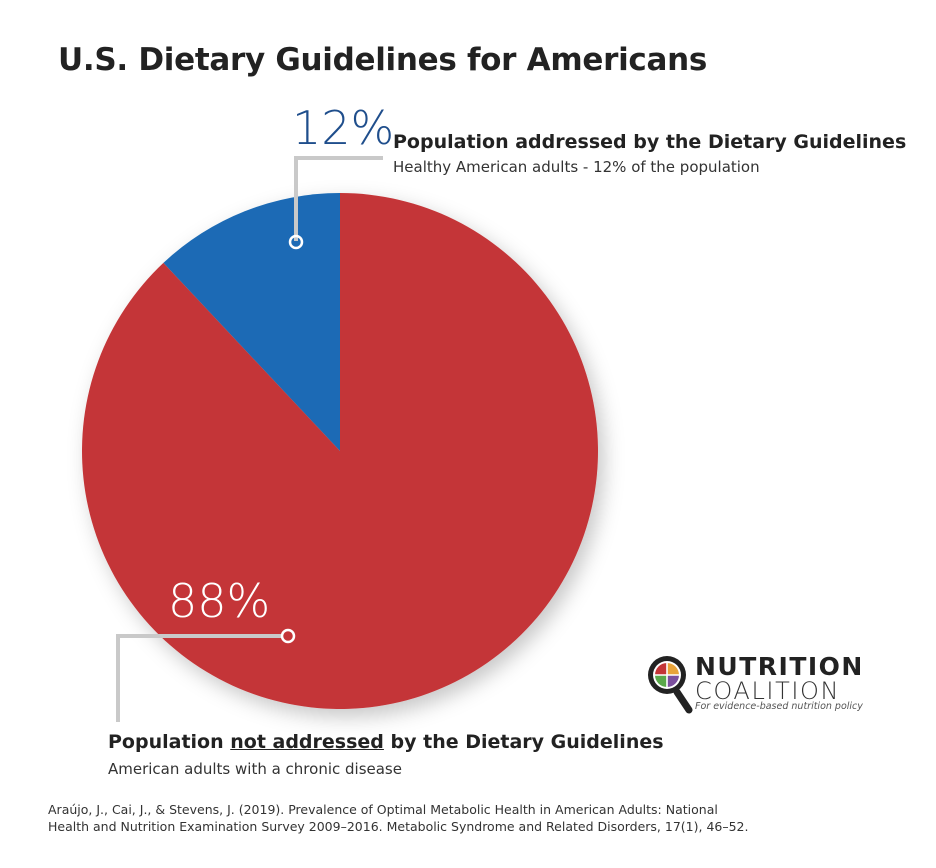  I want to click on label-part-emphasis: not addressed, so click(307, 742).